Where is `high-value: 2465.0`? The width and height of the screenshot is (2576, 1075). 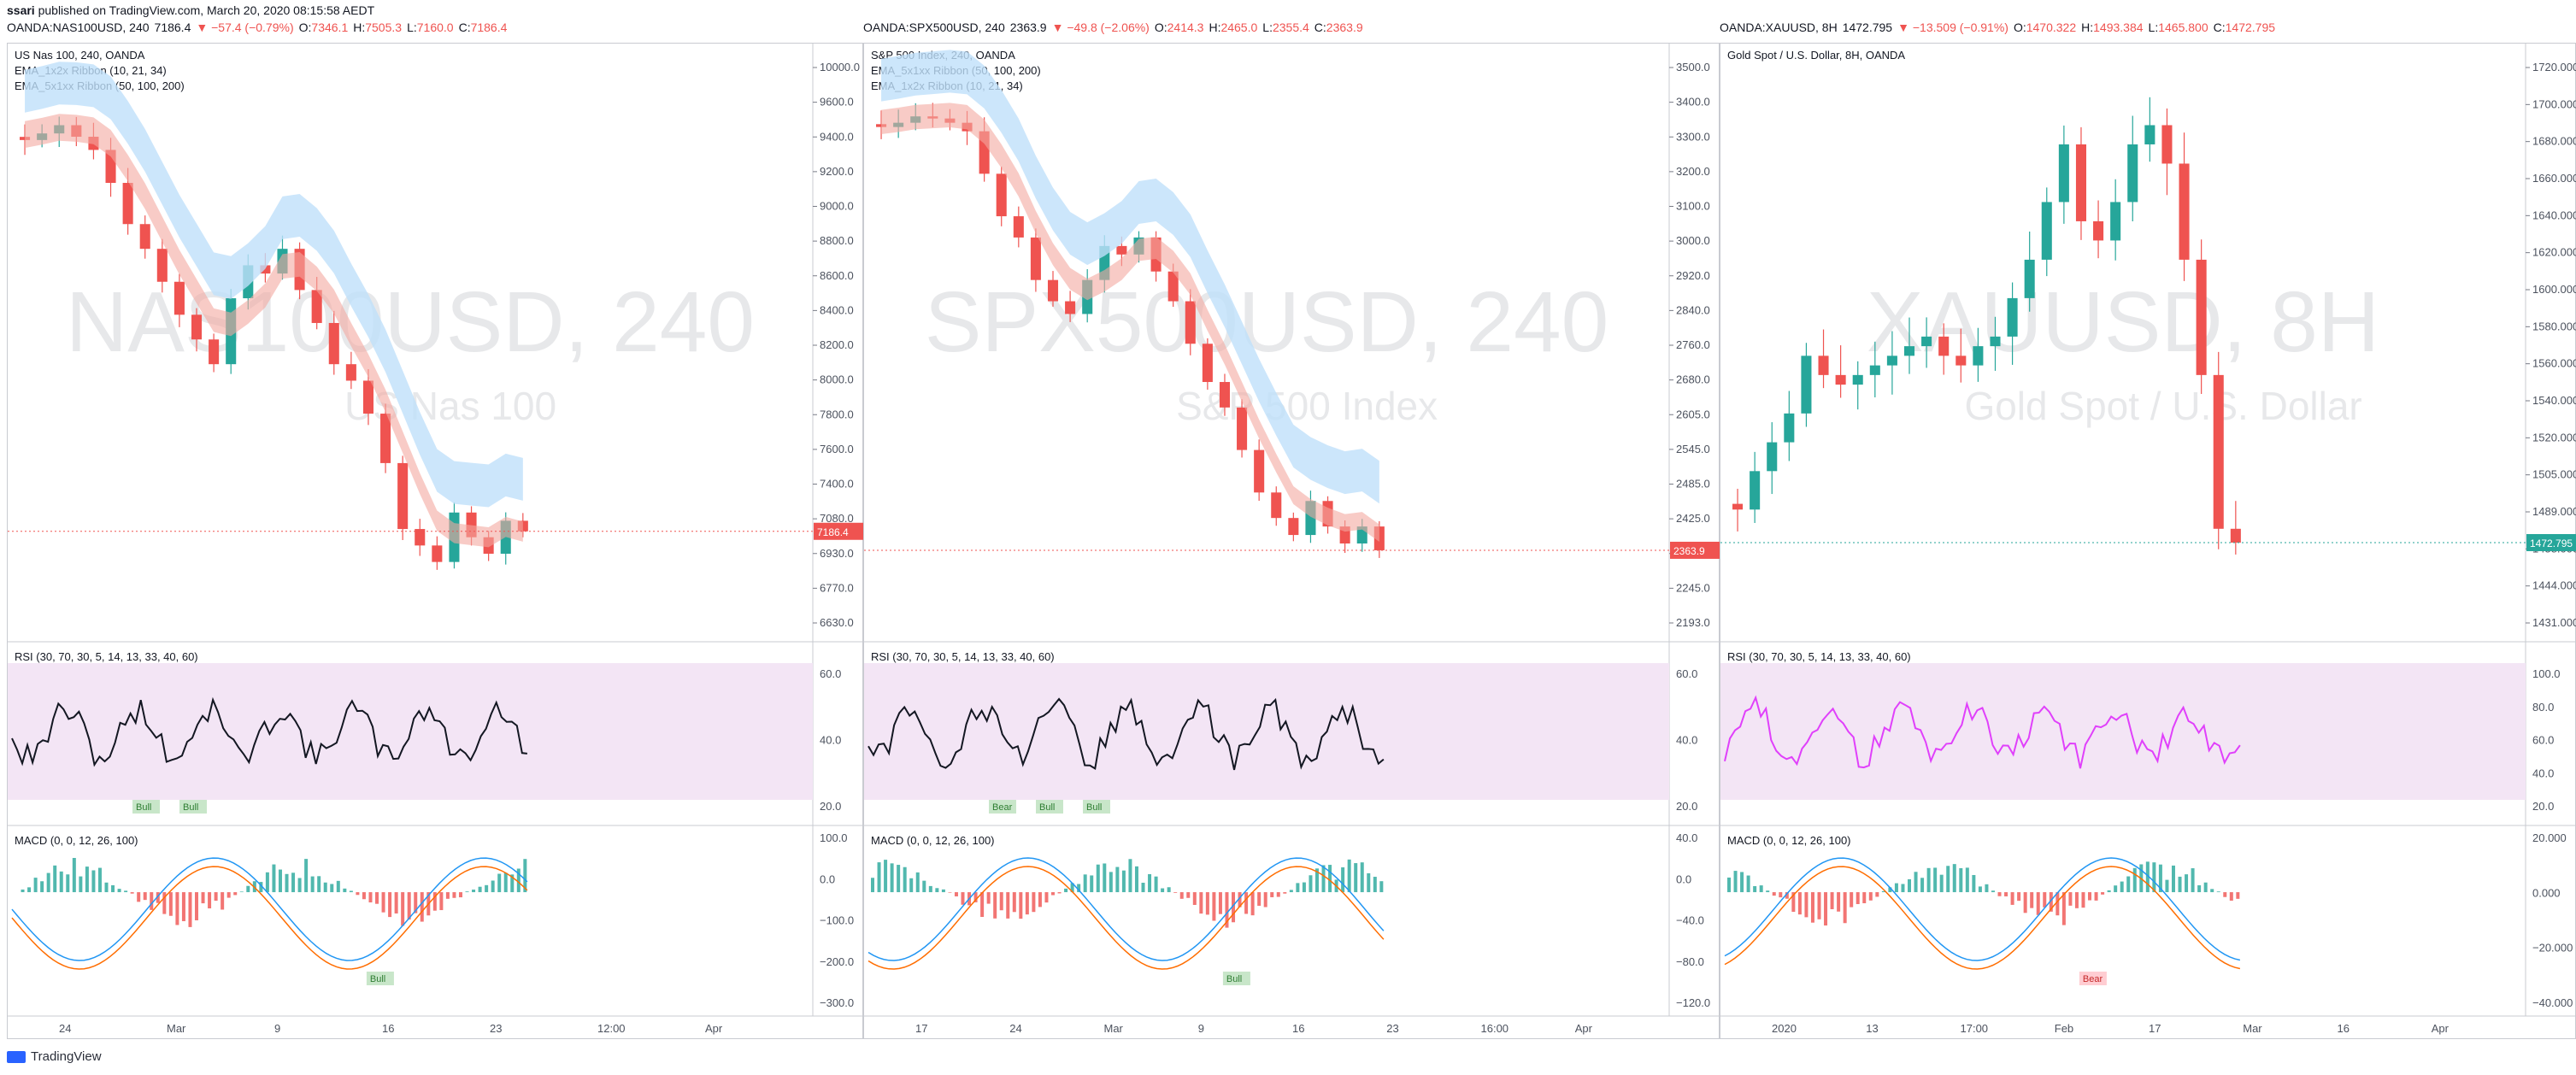 high-value: 2465.0 is located at coordinates (1239, 28).